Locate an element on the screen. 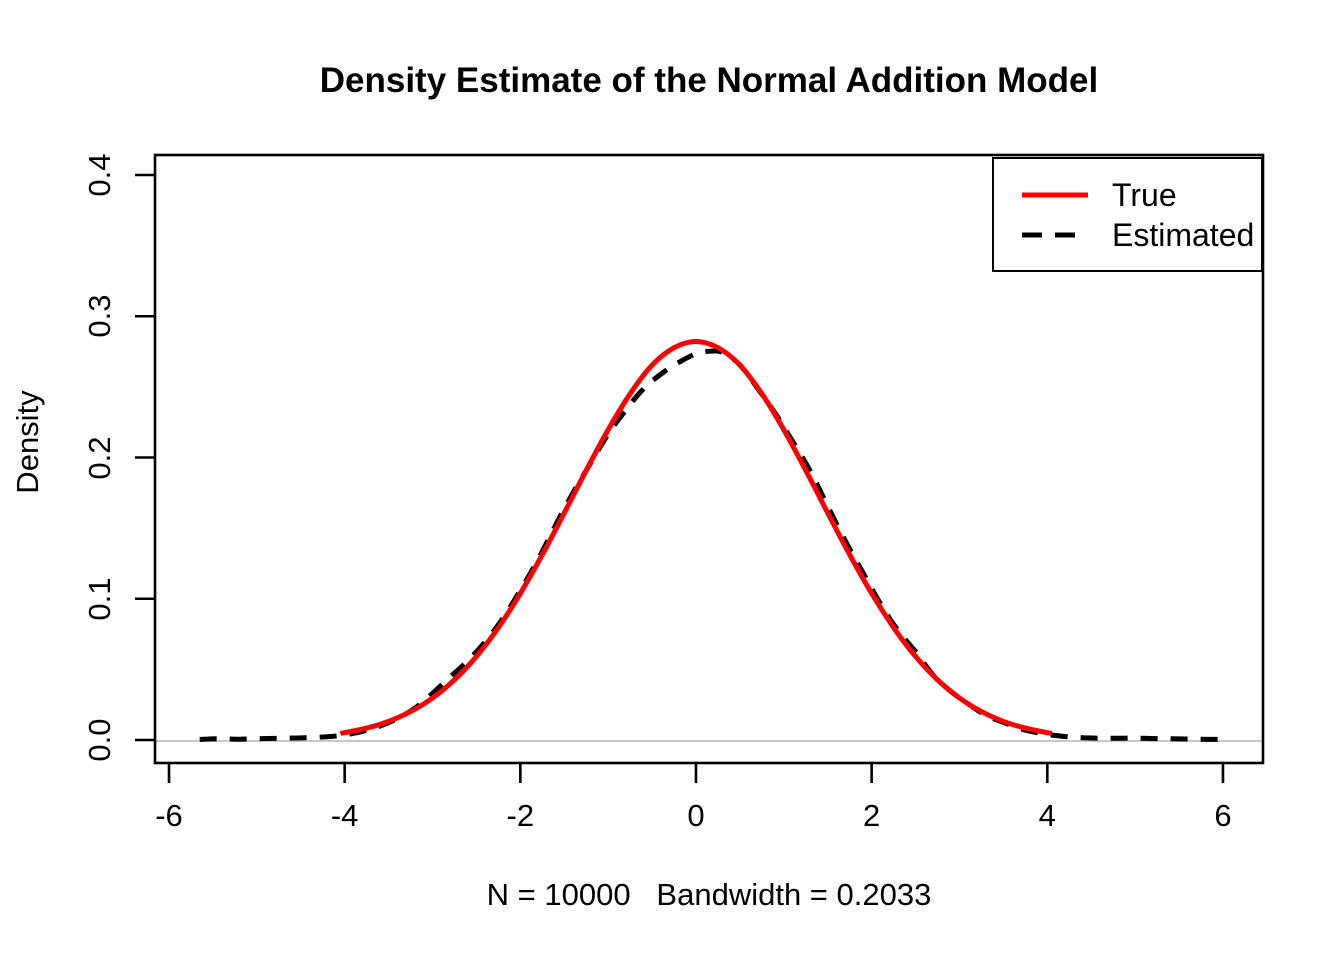 The height and width of the screenshot is (960, 1344). x-tick-label: -4 is located at coordinates (344, 815).